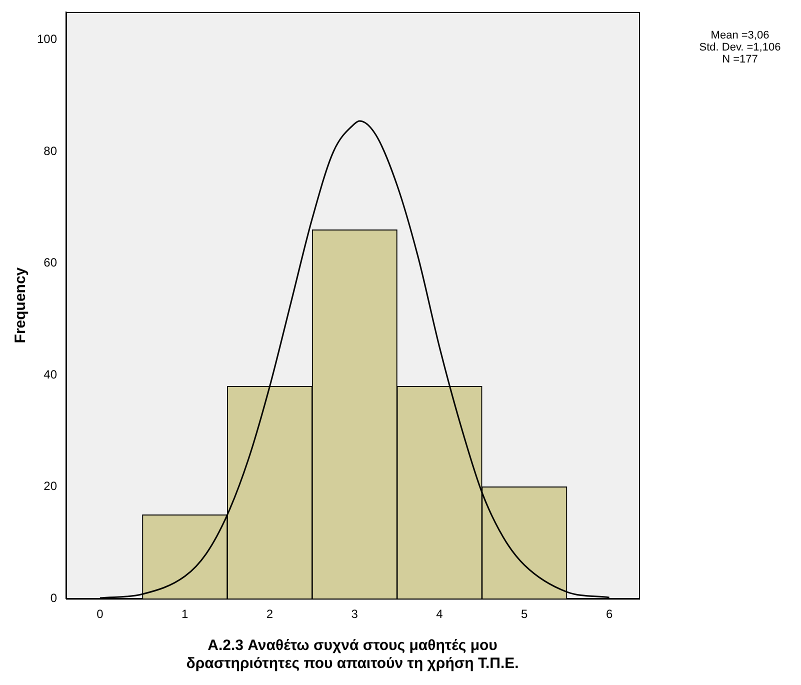 This screenshot has height=685, width=801. I want to click on y-tick-label: 60, so click(51, 263).